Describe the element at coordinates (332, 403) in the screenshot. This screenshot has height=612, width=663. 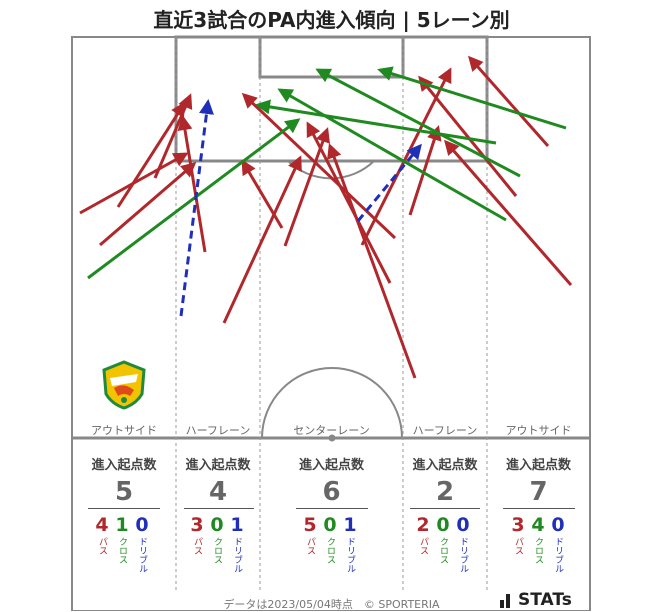
I see `center-circle` at that location.